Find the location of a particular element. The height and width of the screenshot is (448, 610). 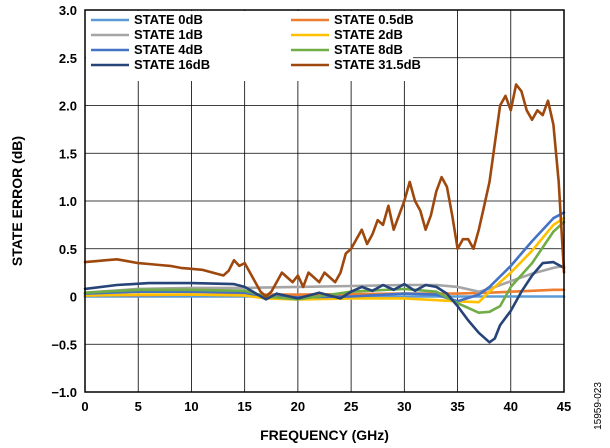

legend-label: STATE 31.5dB is located at coordinates (377, 64).